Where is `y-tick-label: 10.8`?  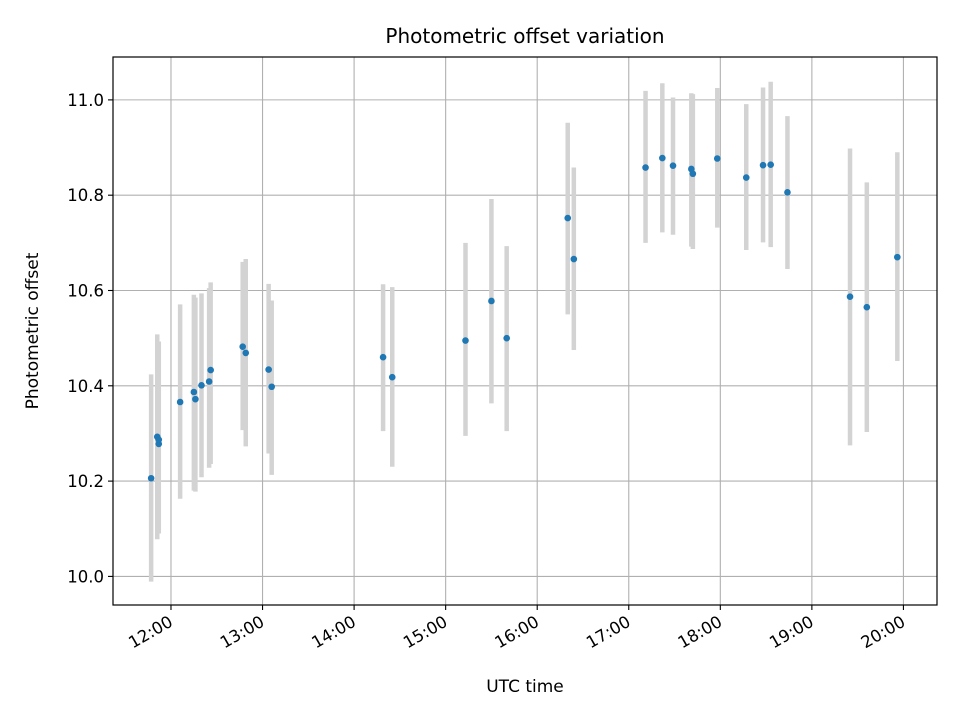
y-tick-label: 10.8 is located at coordinates (85, 195).